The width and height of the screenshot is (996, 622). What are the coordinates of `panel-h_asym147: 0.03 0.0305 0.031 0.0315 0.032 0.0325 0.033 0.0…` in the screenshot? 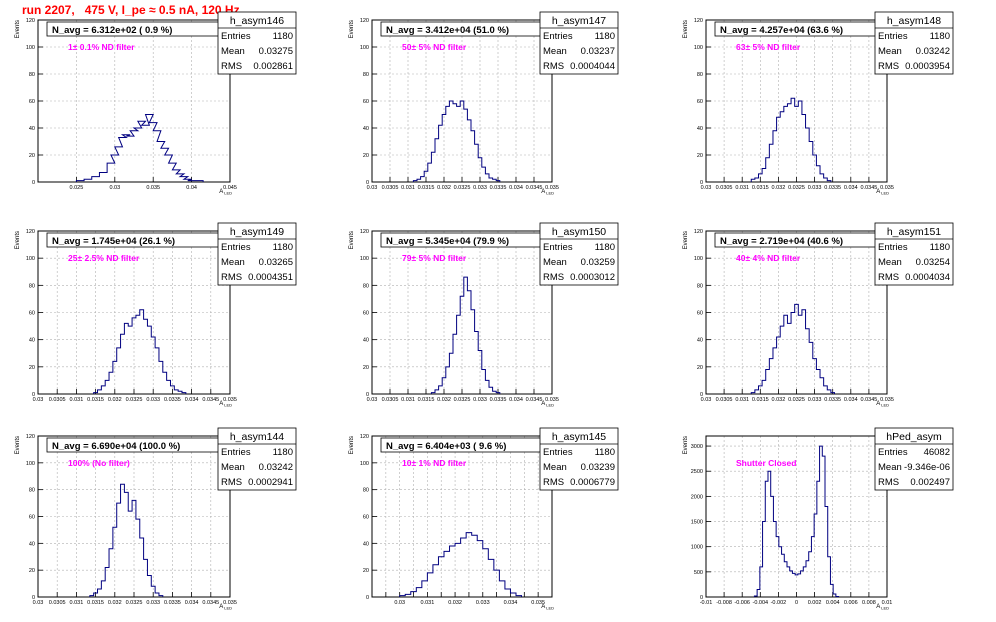 It's located at (484, 103).